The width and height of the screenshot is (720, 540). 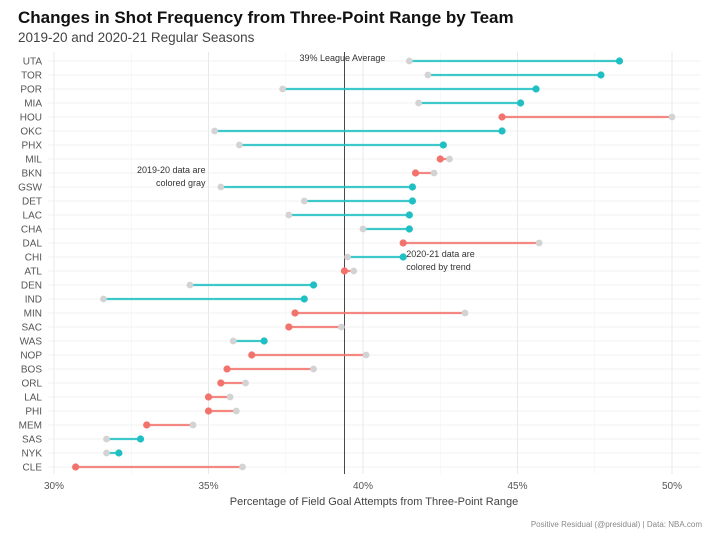 I want to click on y-tick-label: CHA, so click(x=31, y=230).